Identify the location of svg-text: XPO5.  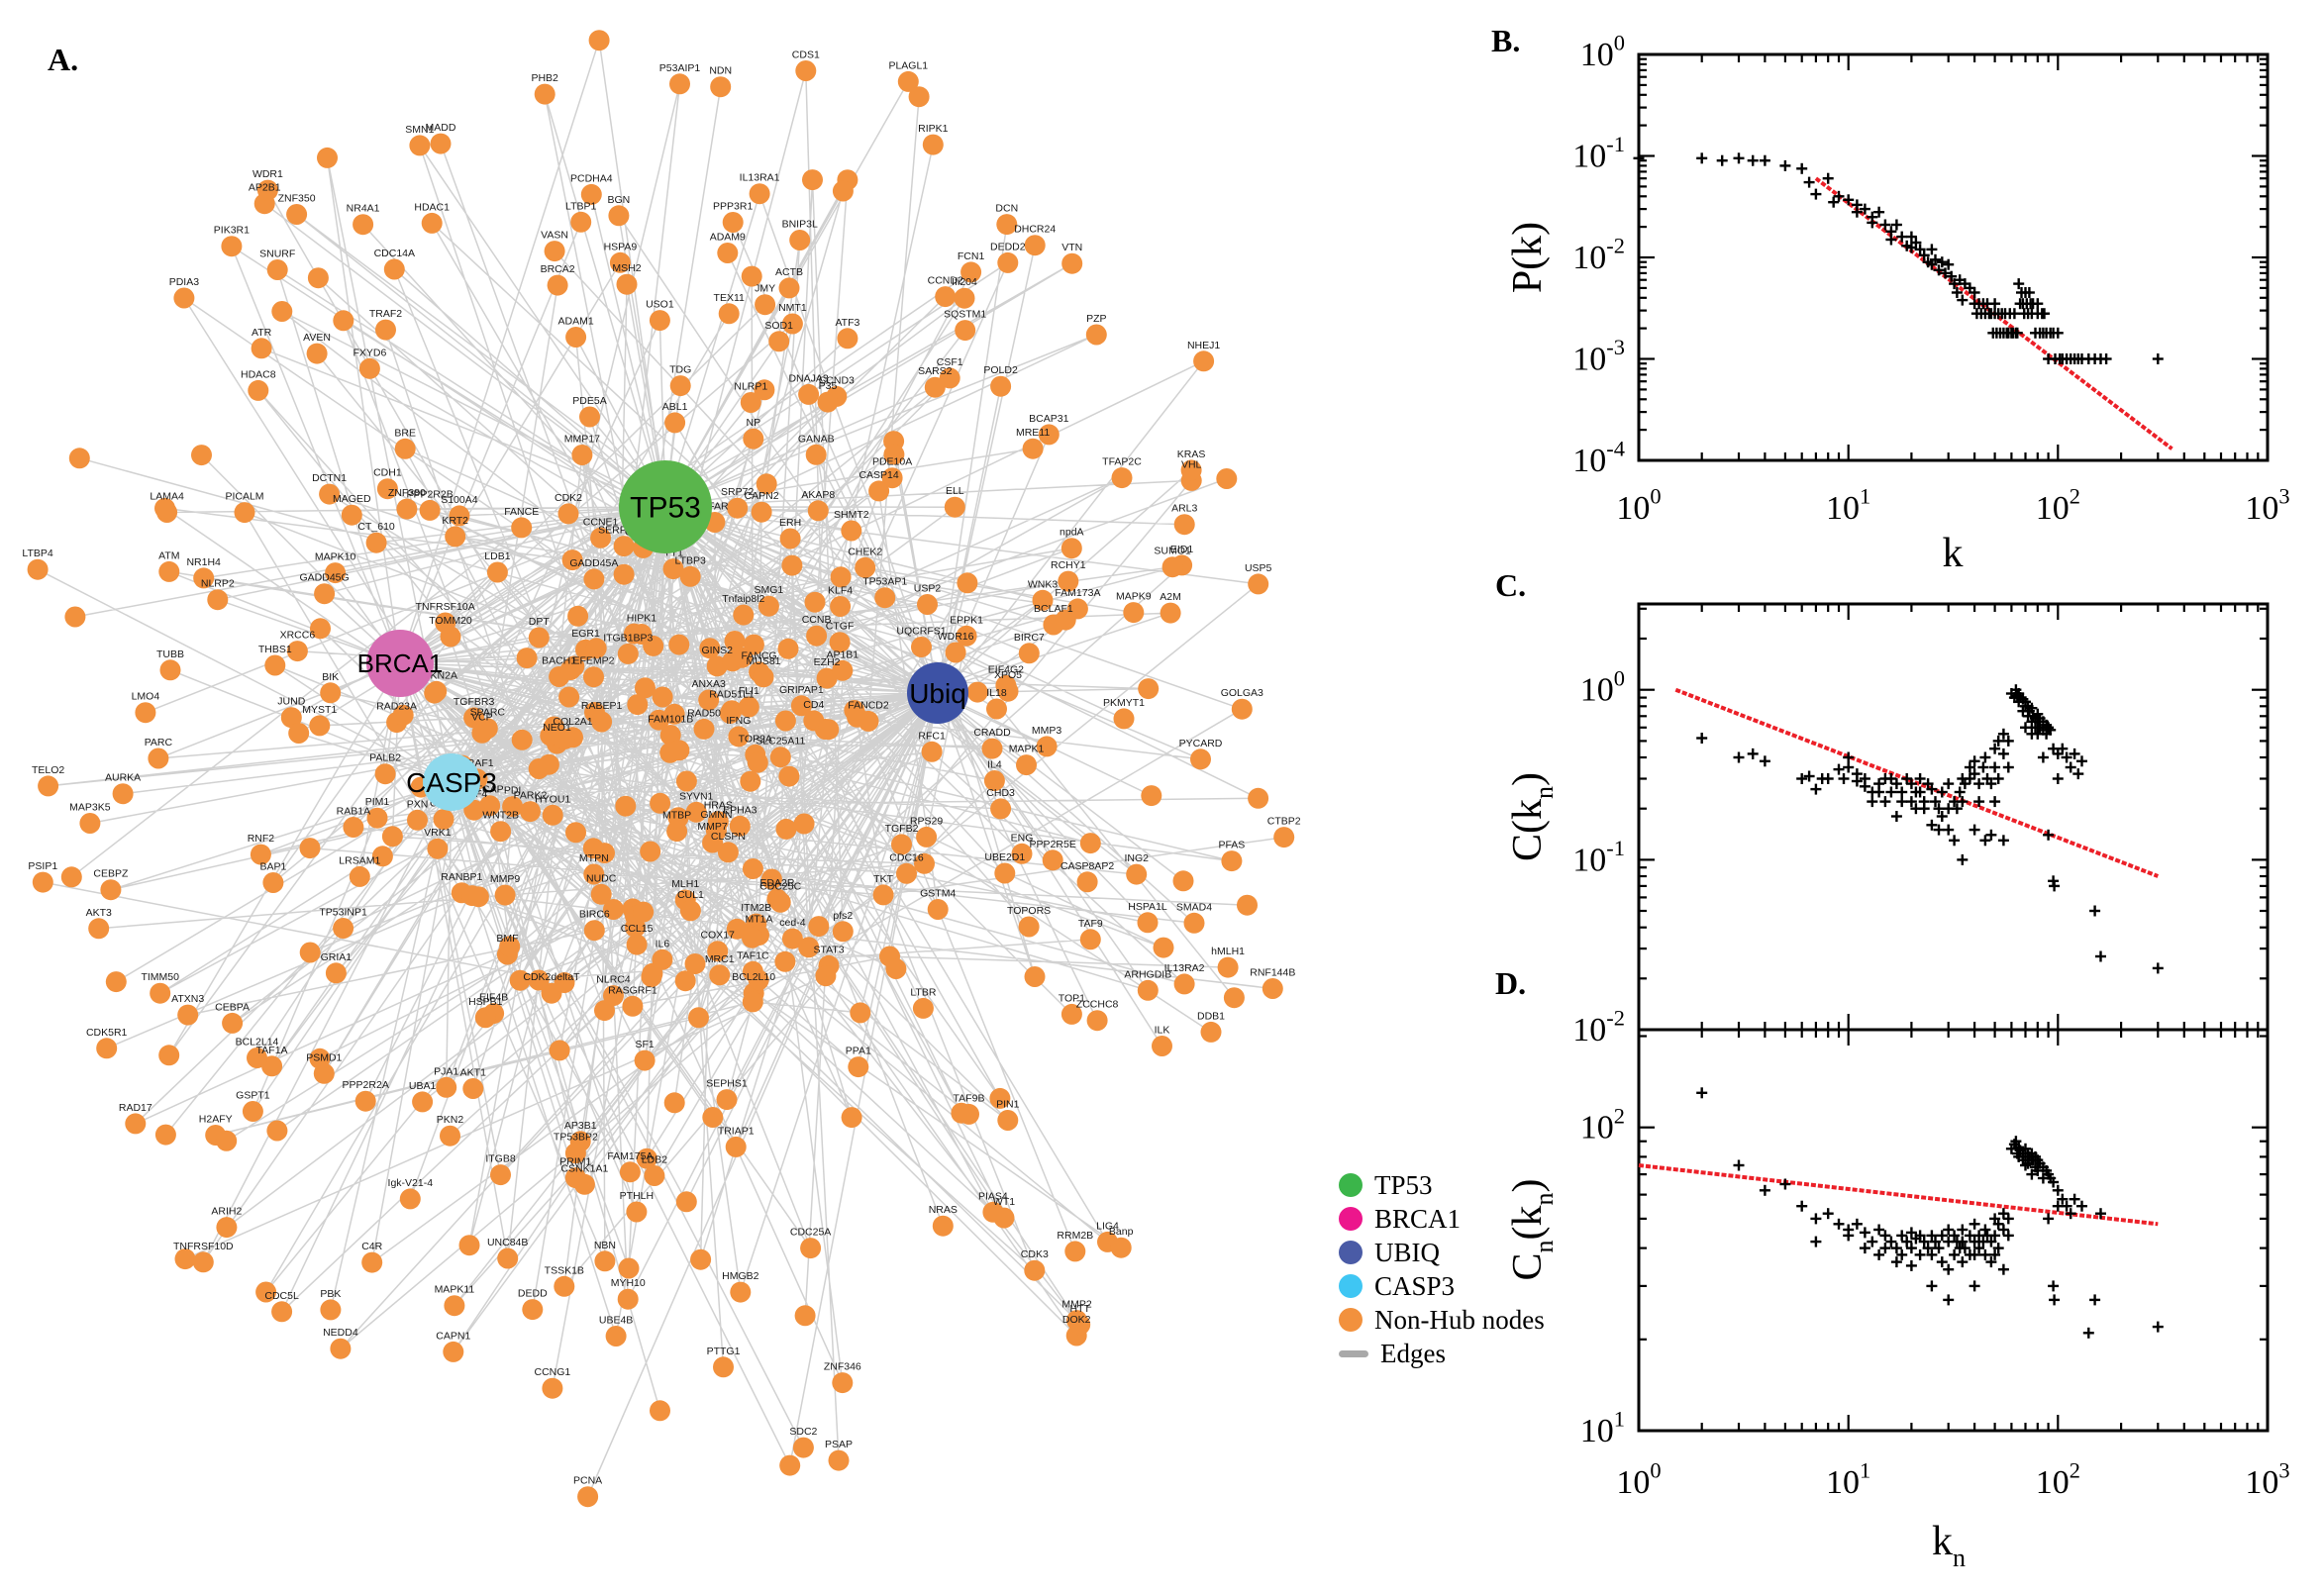
(1008, 675).